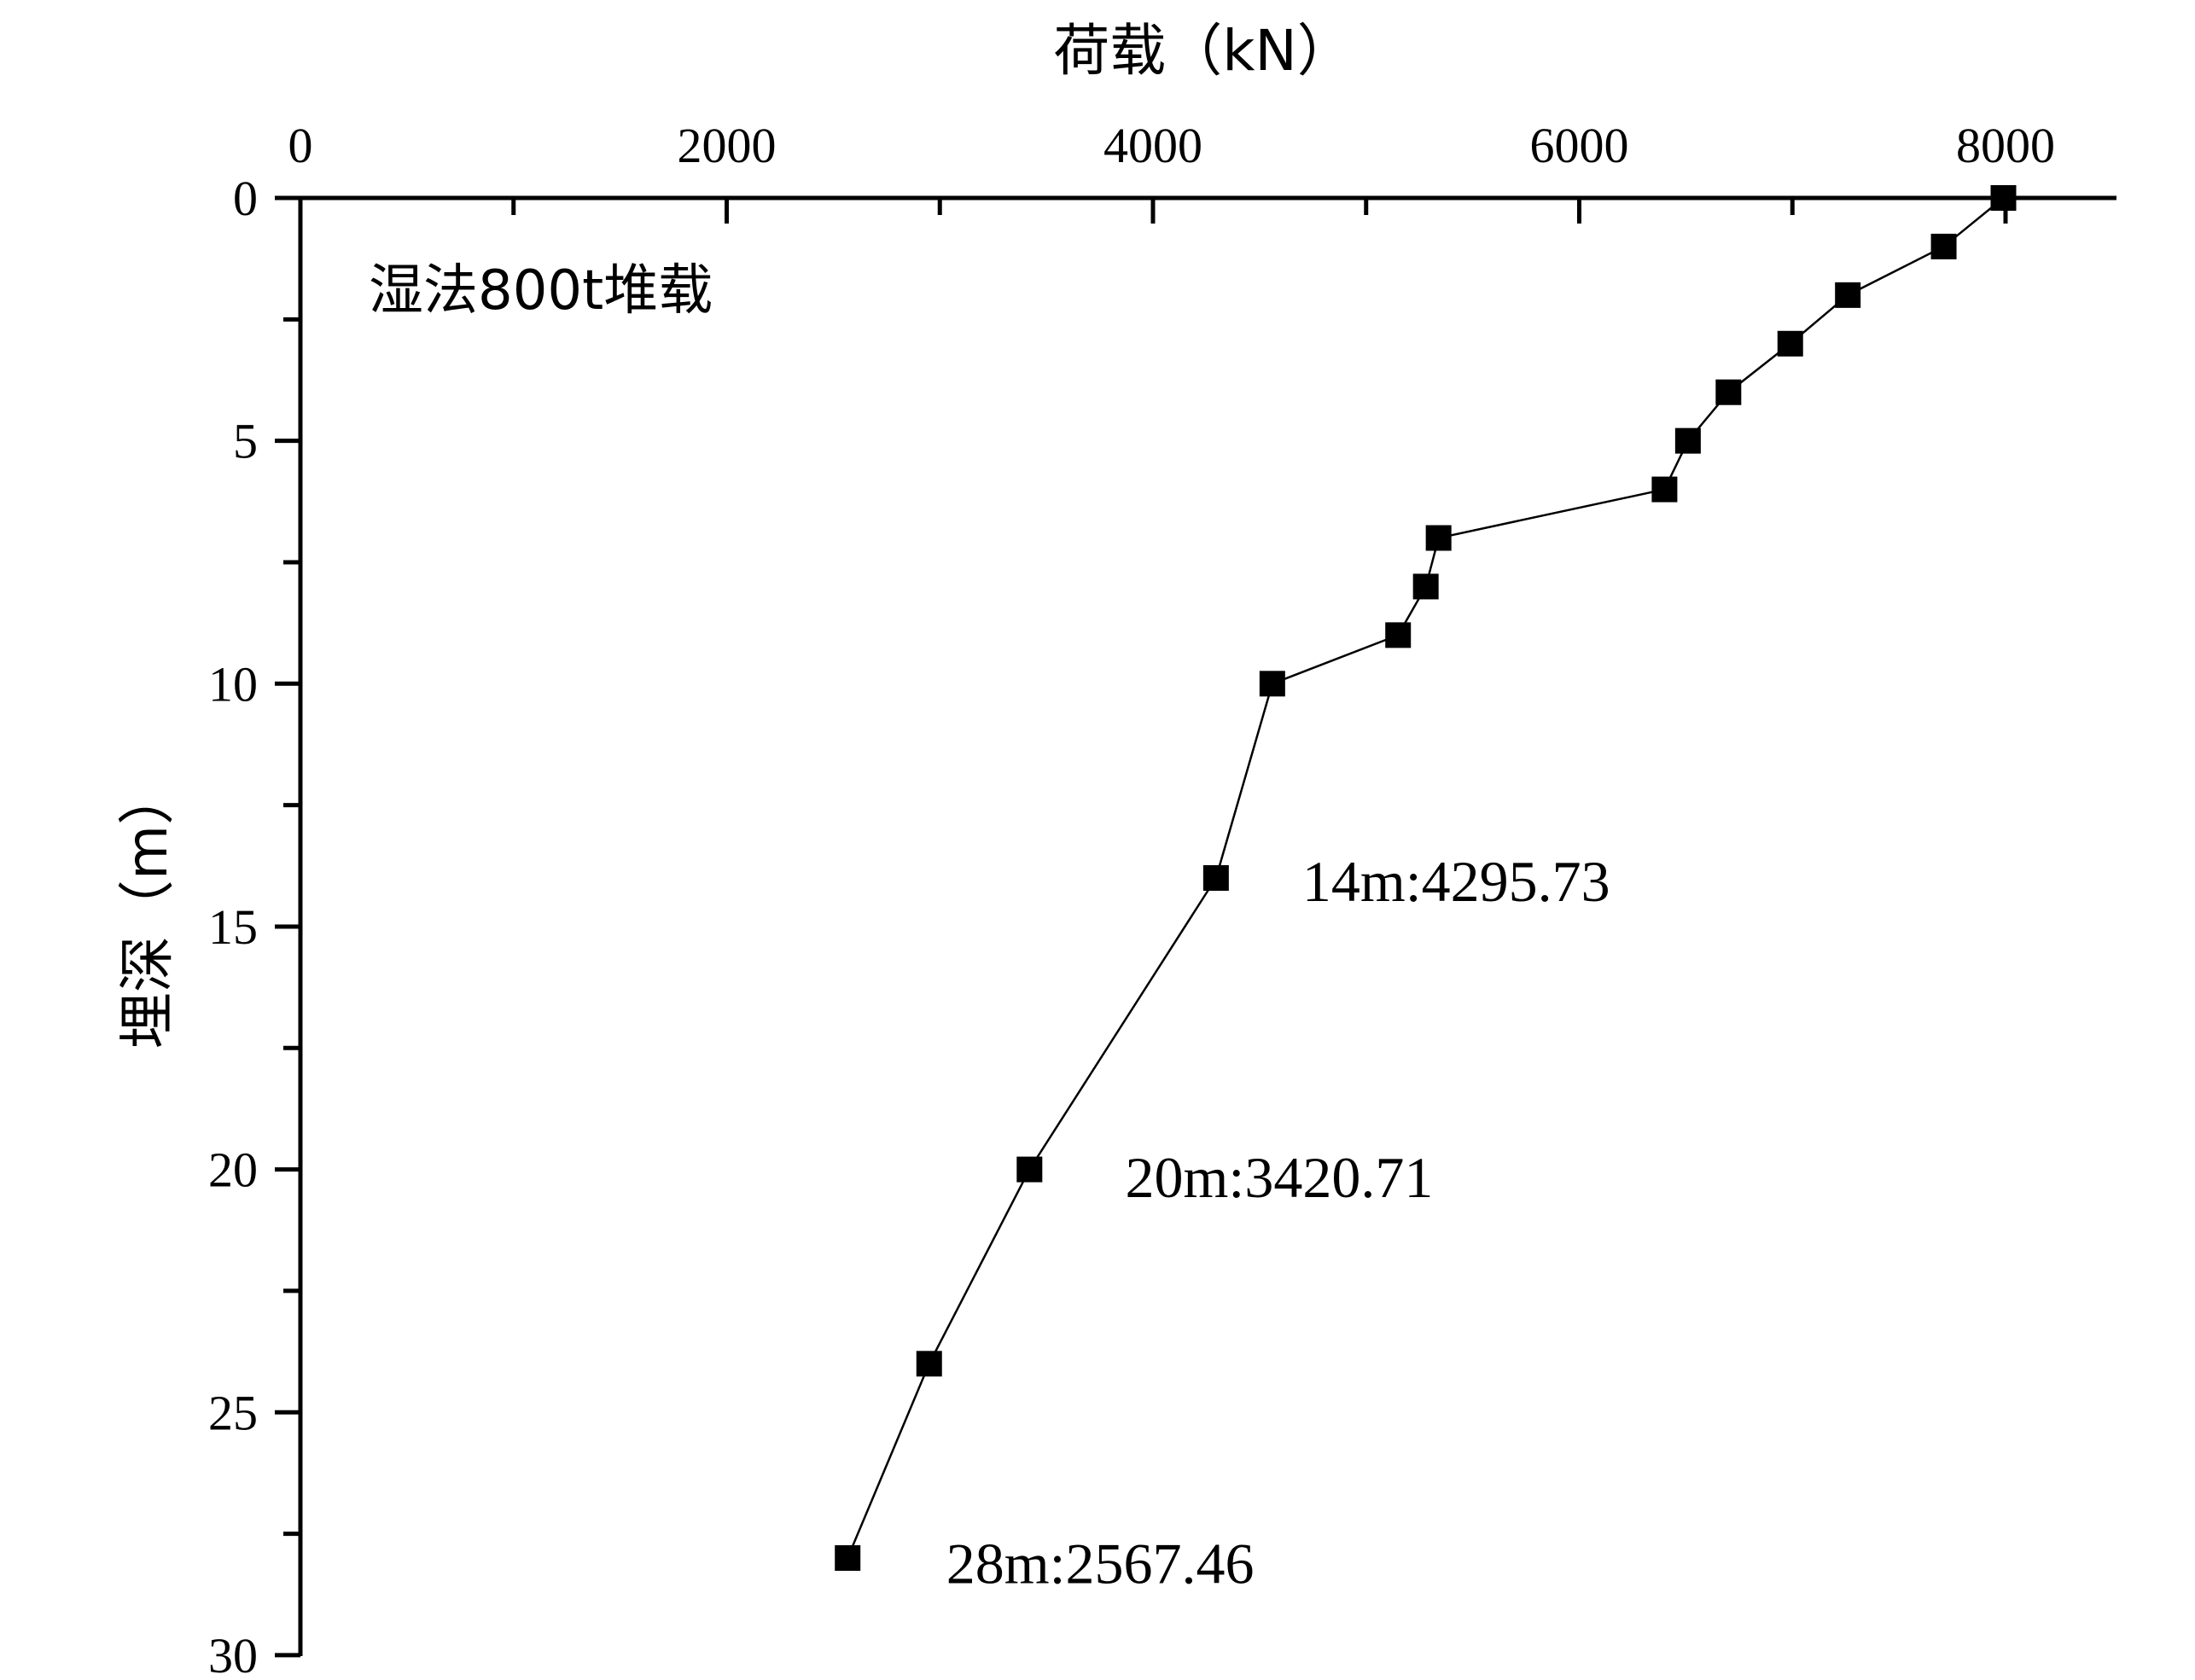 The height and width of the screenshot is (1680, 2195). Describe the element at coordinates (1152, 145) in the screenshot. I see `x-tick-label: 4000` at that location.